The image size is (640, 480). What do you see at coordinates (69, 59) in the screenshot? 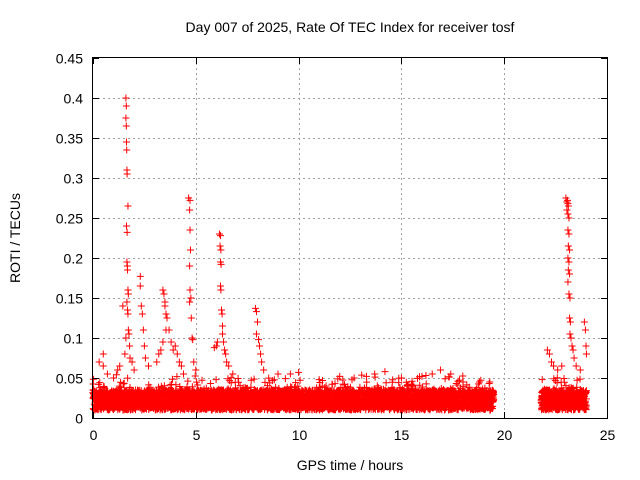
I see `y-tick-label: 0.45` at bounding box center [69, 59].